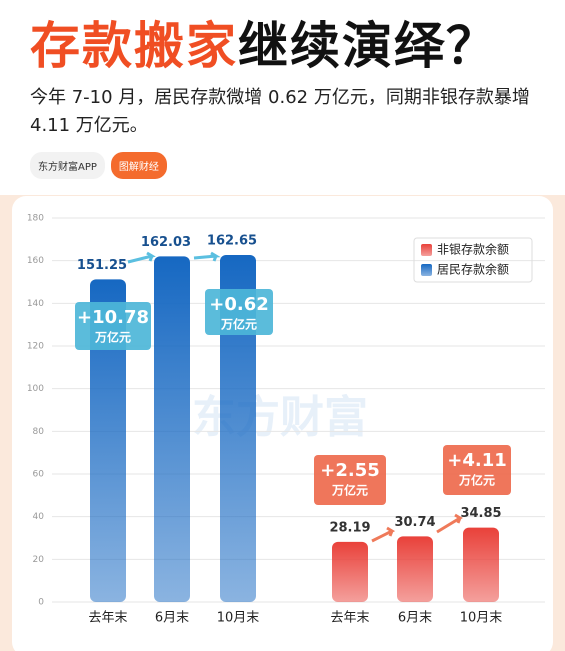  What do you see at coordinates (35, 261) in the screenshot?
I see `y-tick-label: 160` at bounding box center [35, 261].